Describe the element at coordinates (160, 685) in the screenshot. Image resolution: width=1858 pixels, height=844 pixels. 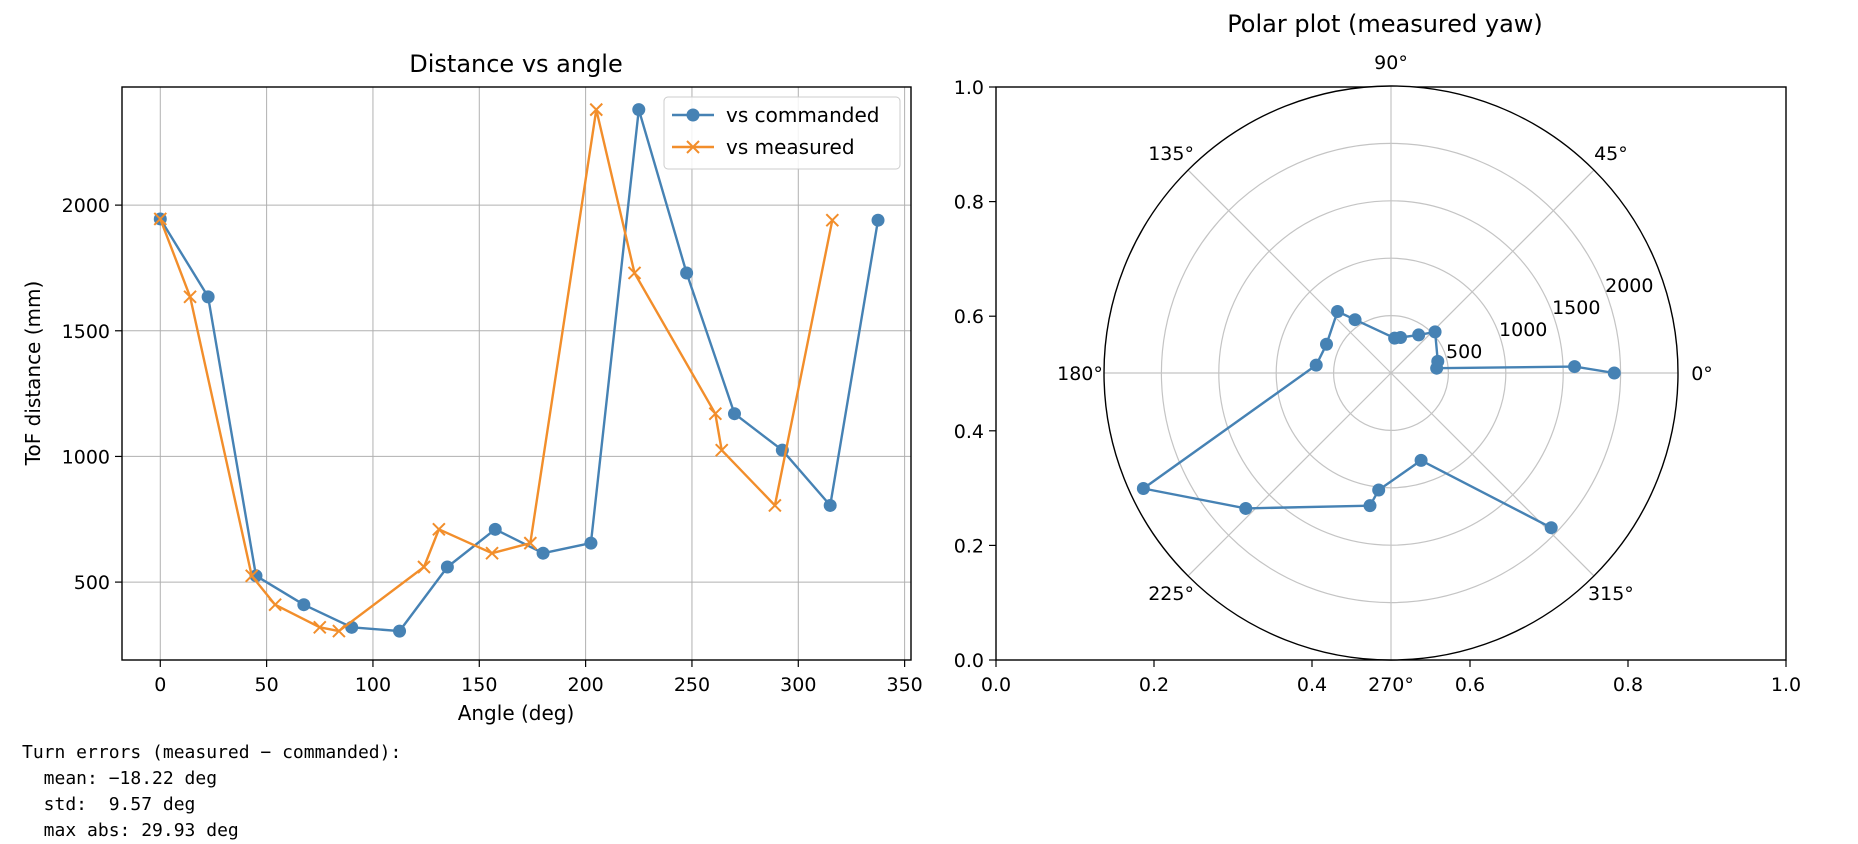
I see `x-tick-label: 0` at that location.